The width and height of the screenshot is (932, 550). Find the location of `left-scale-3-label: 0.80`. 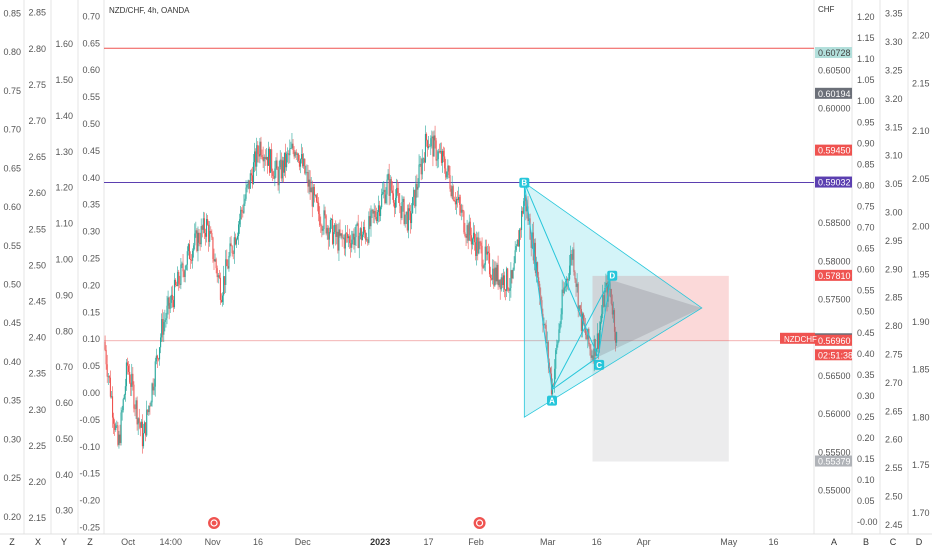

left-scale-3-label: 0.80 is located at coordinates (64, 331).